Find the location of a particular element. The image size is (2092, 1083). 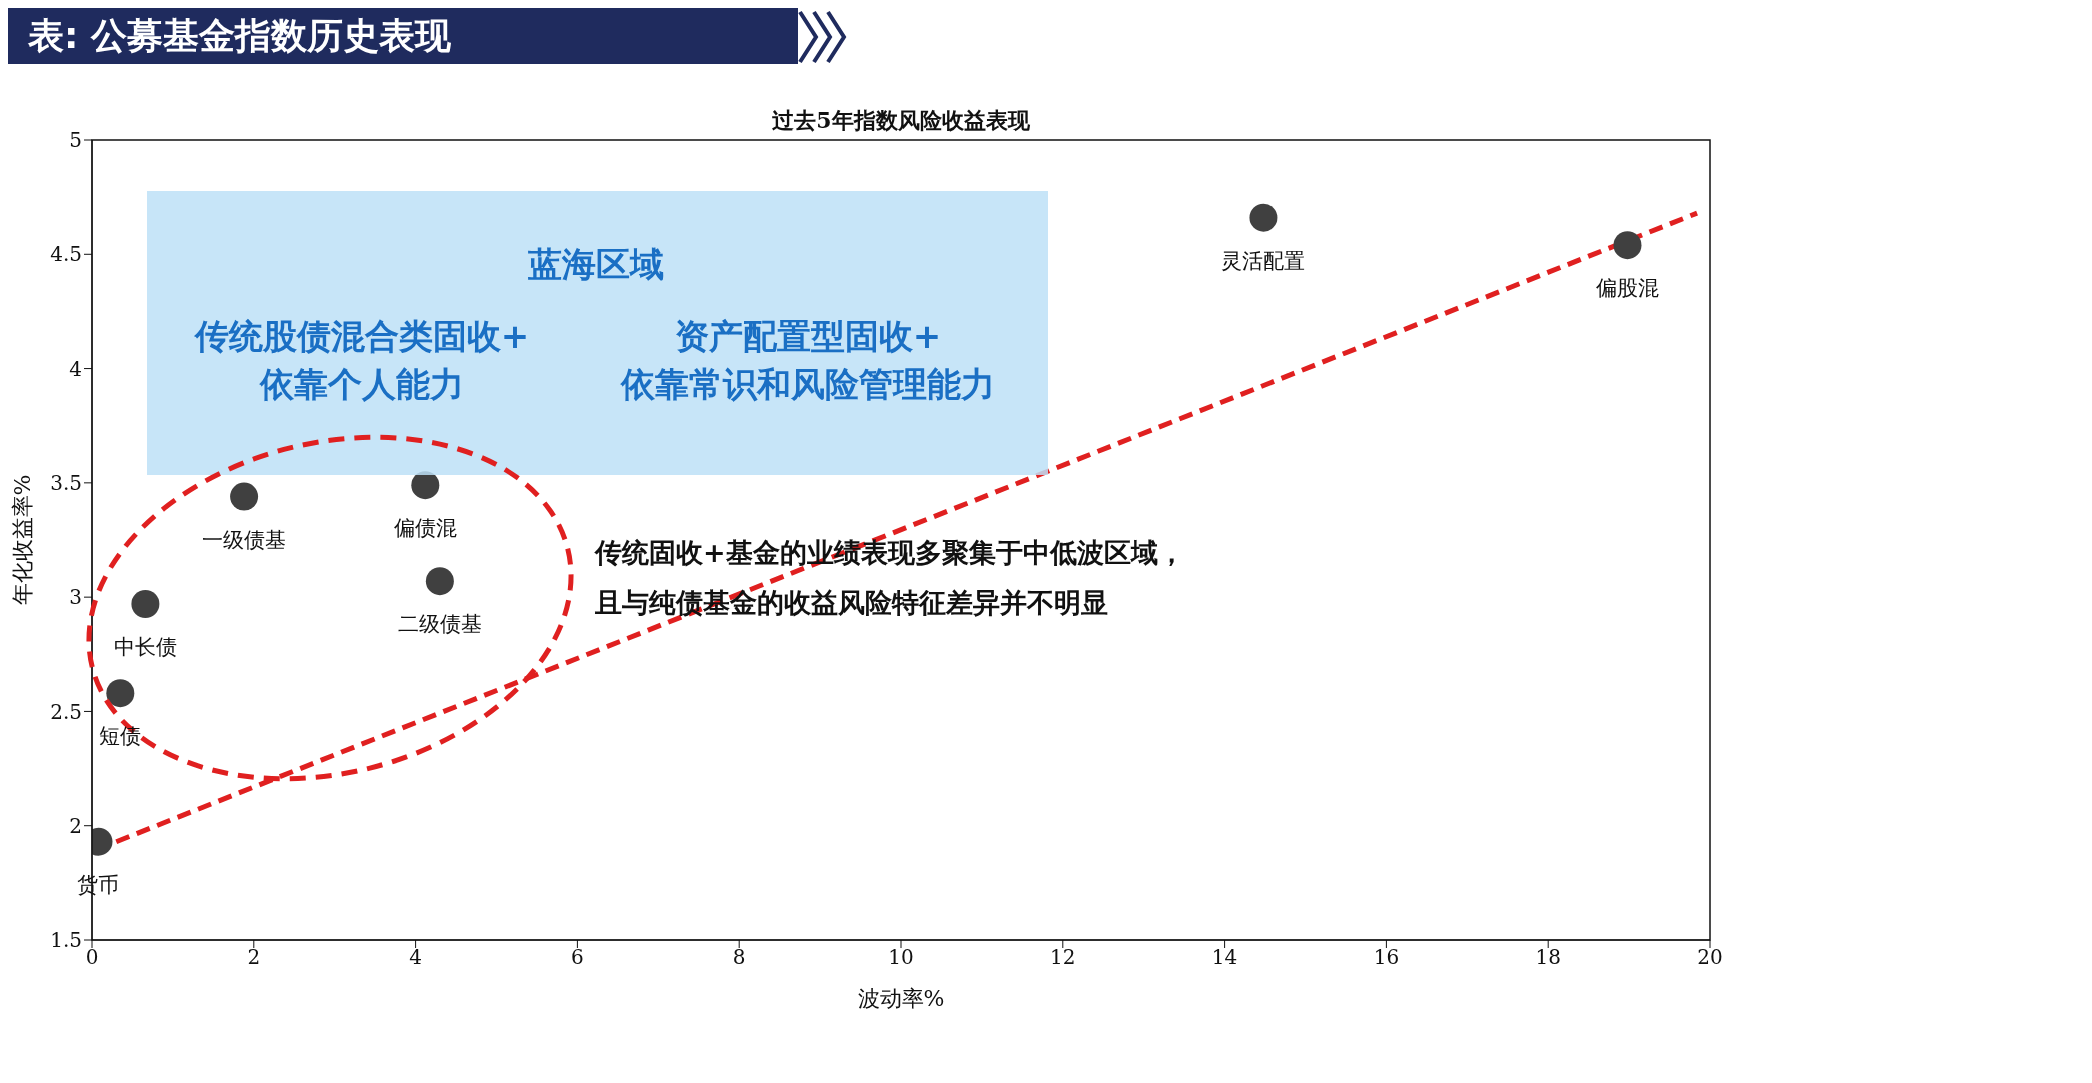

y-tick-label: 5 is located at coordinates (75, 140).